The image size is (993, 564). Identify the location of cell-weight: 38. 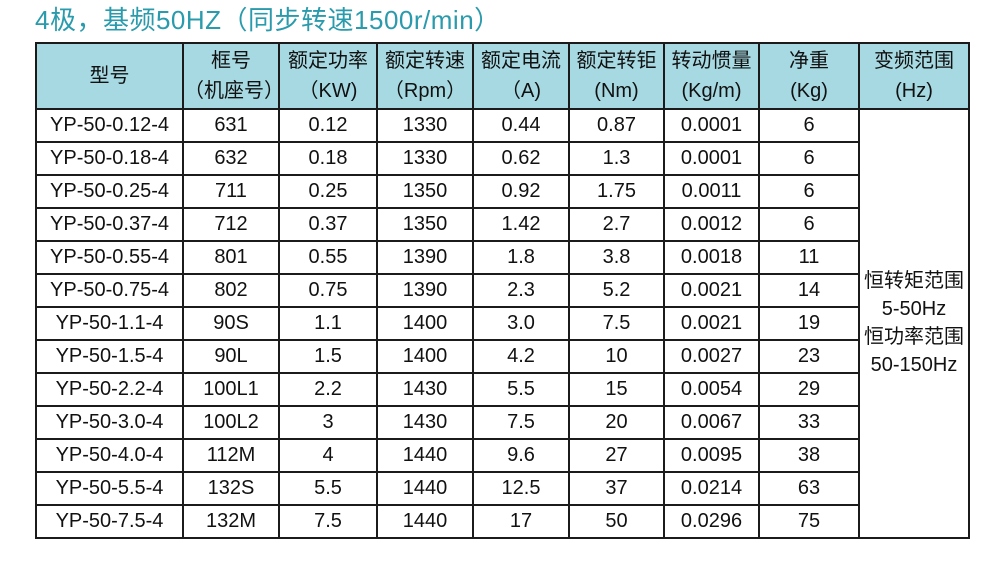
(809, 455).